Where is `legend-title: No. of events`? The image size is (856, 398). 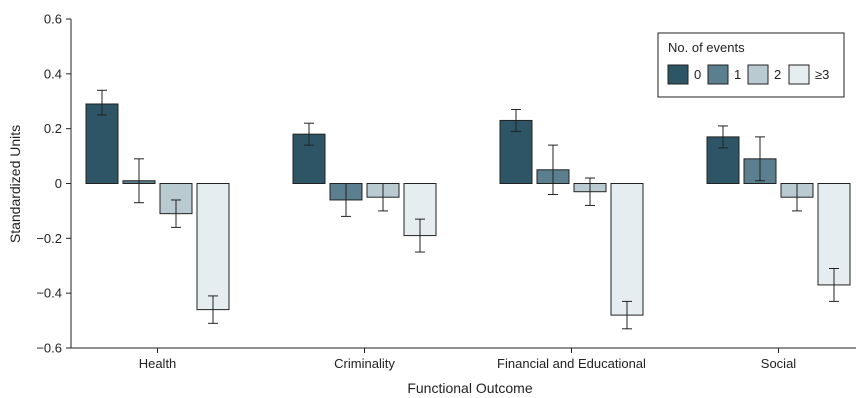 legend-title: No. of events is located at coordinates (706, 47).